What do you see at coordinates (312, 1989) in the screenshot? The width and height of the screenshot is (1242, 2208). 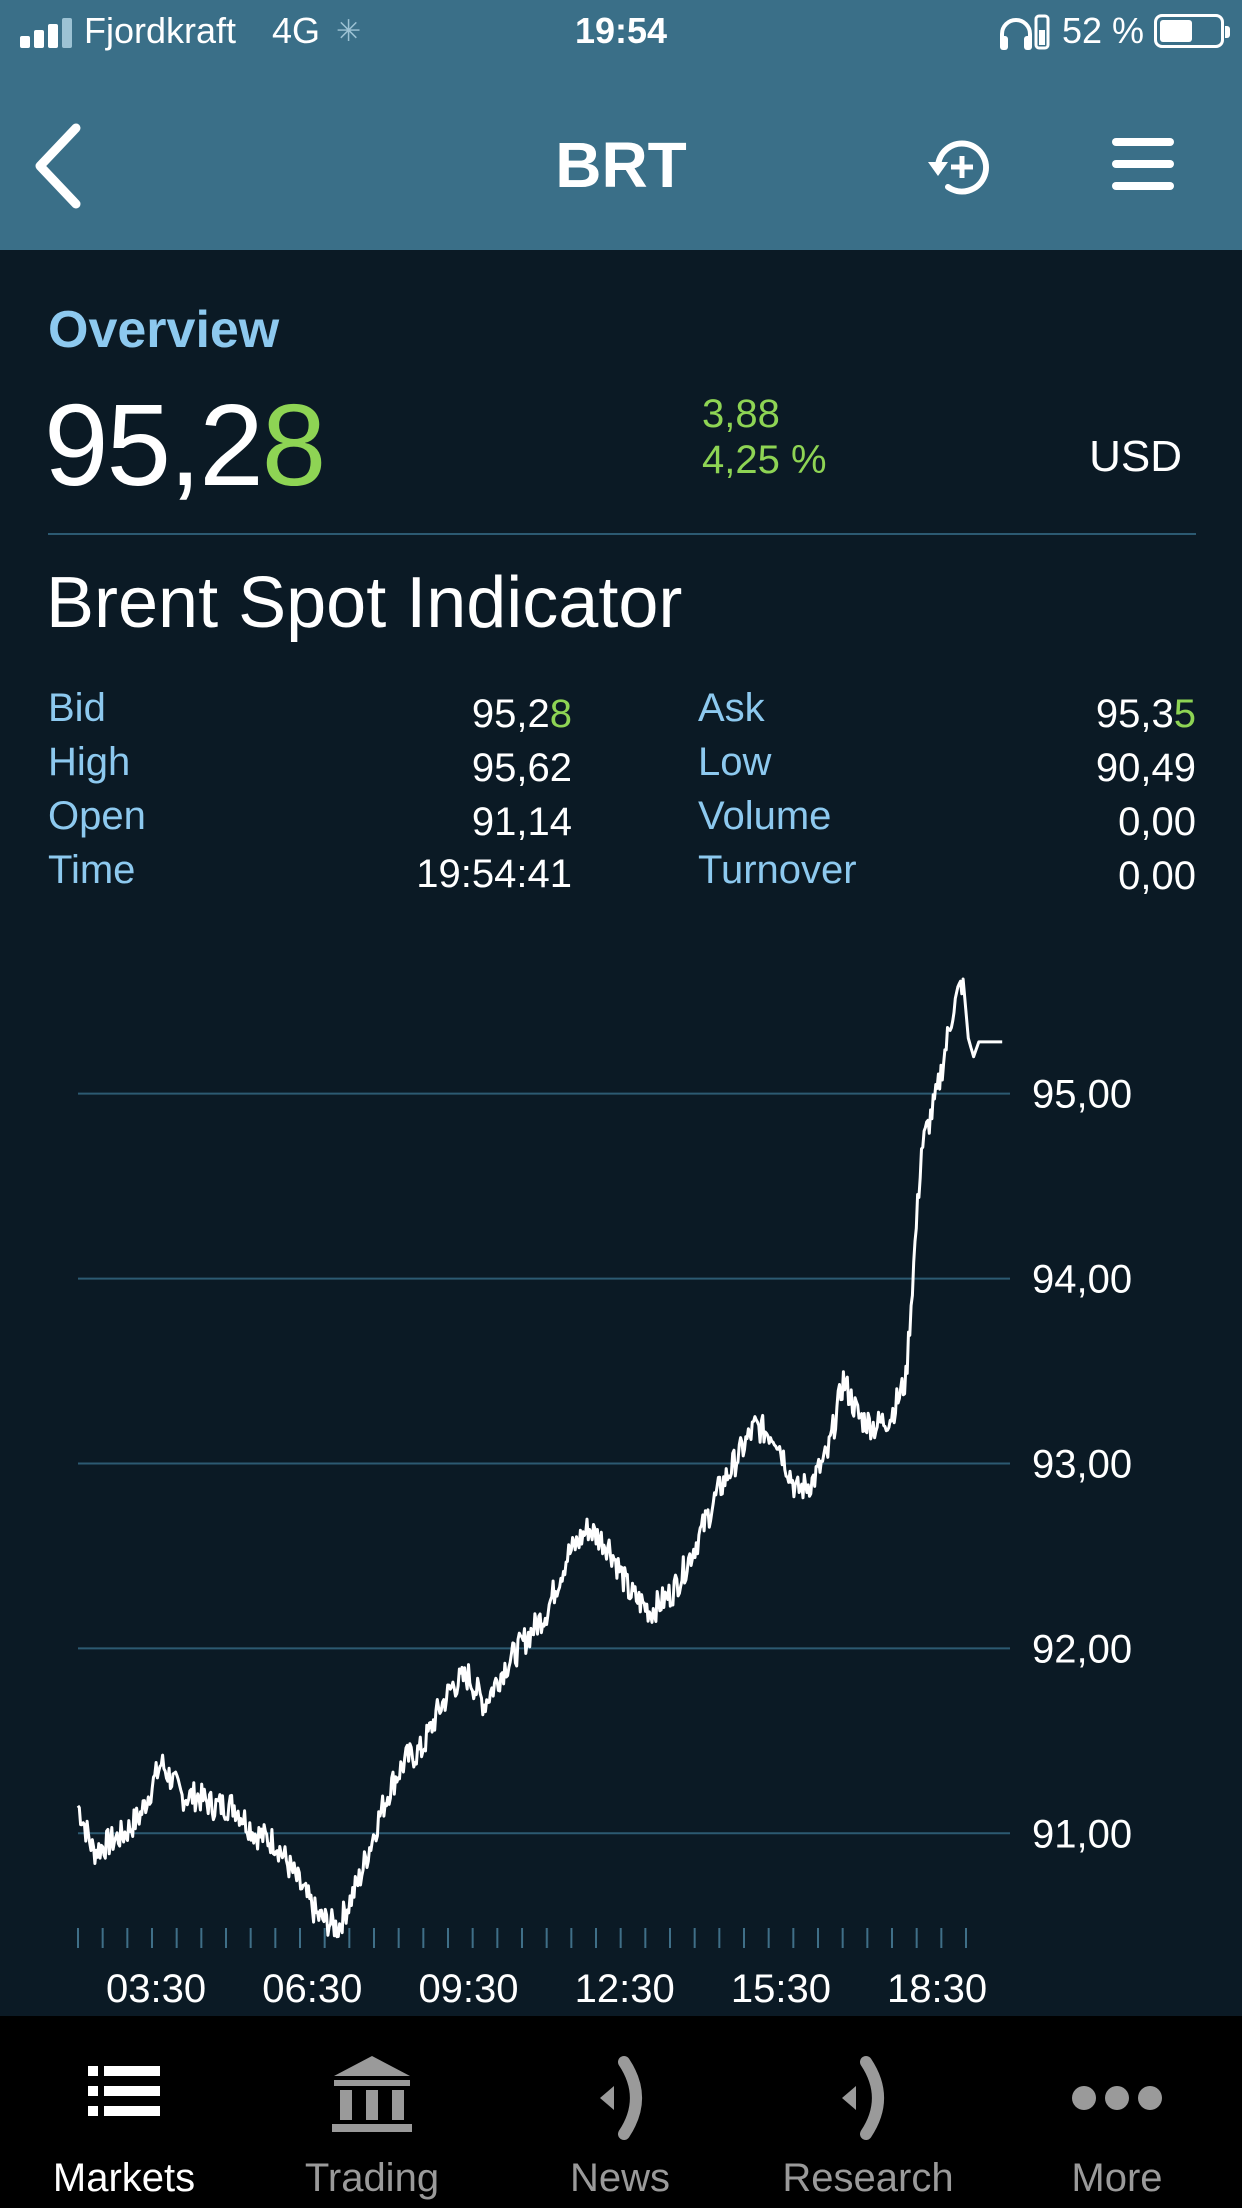 I see `x-tick-label: 06:30` at bounding box center [312, 1989].